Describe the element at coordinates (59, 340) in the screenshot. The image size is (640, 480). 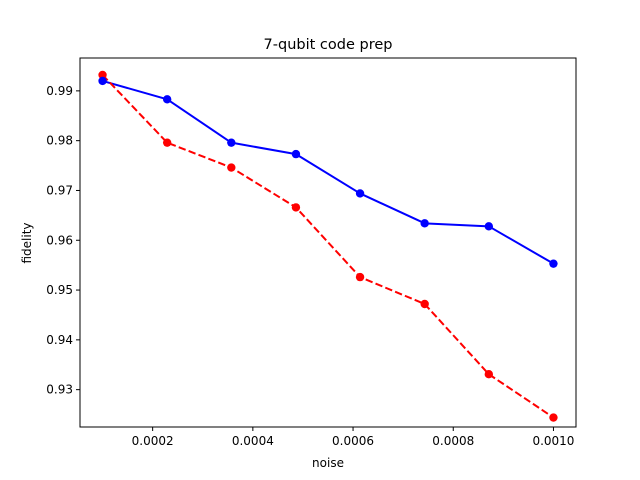
I see `y-tick-label: 0.94` at that location.